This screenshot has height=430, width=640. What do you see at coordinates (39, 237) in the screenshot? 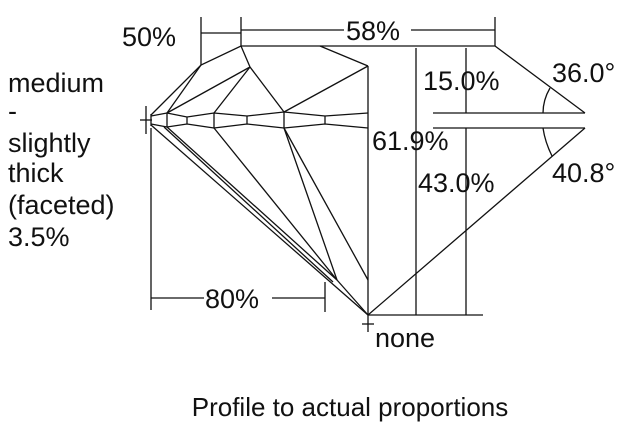
I see `girdle-line-6: 3.5%` at bounding box center [39, 237].